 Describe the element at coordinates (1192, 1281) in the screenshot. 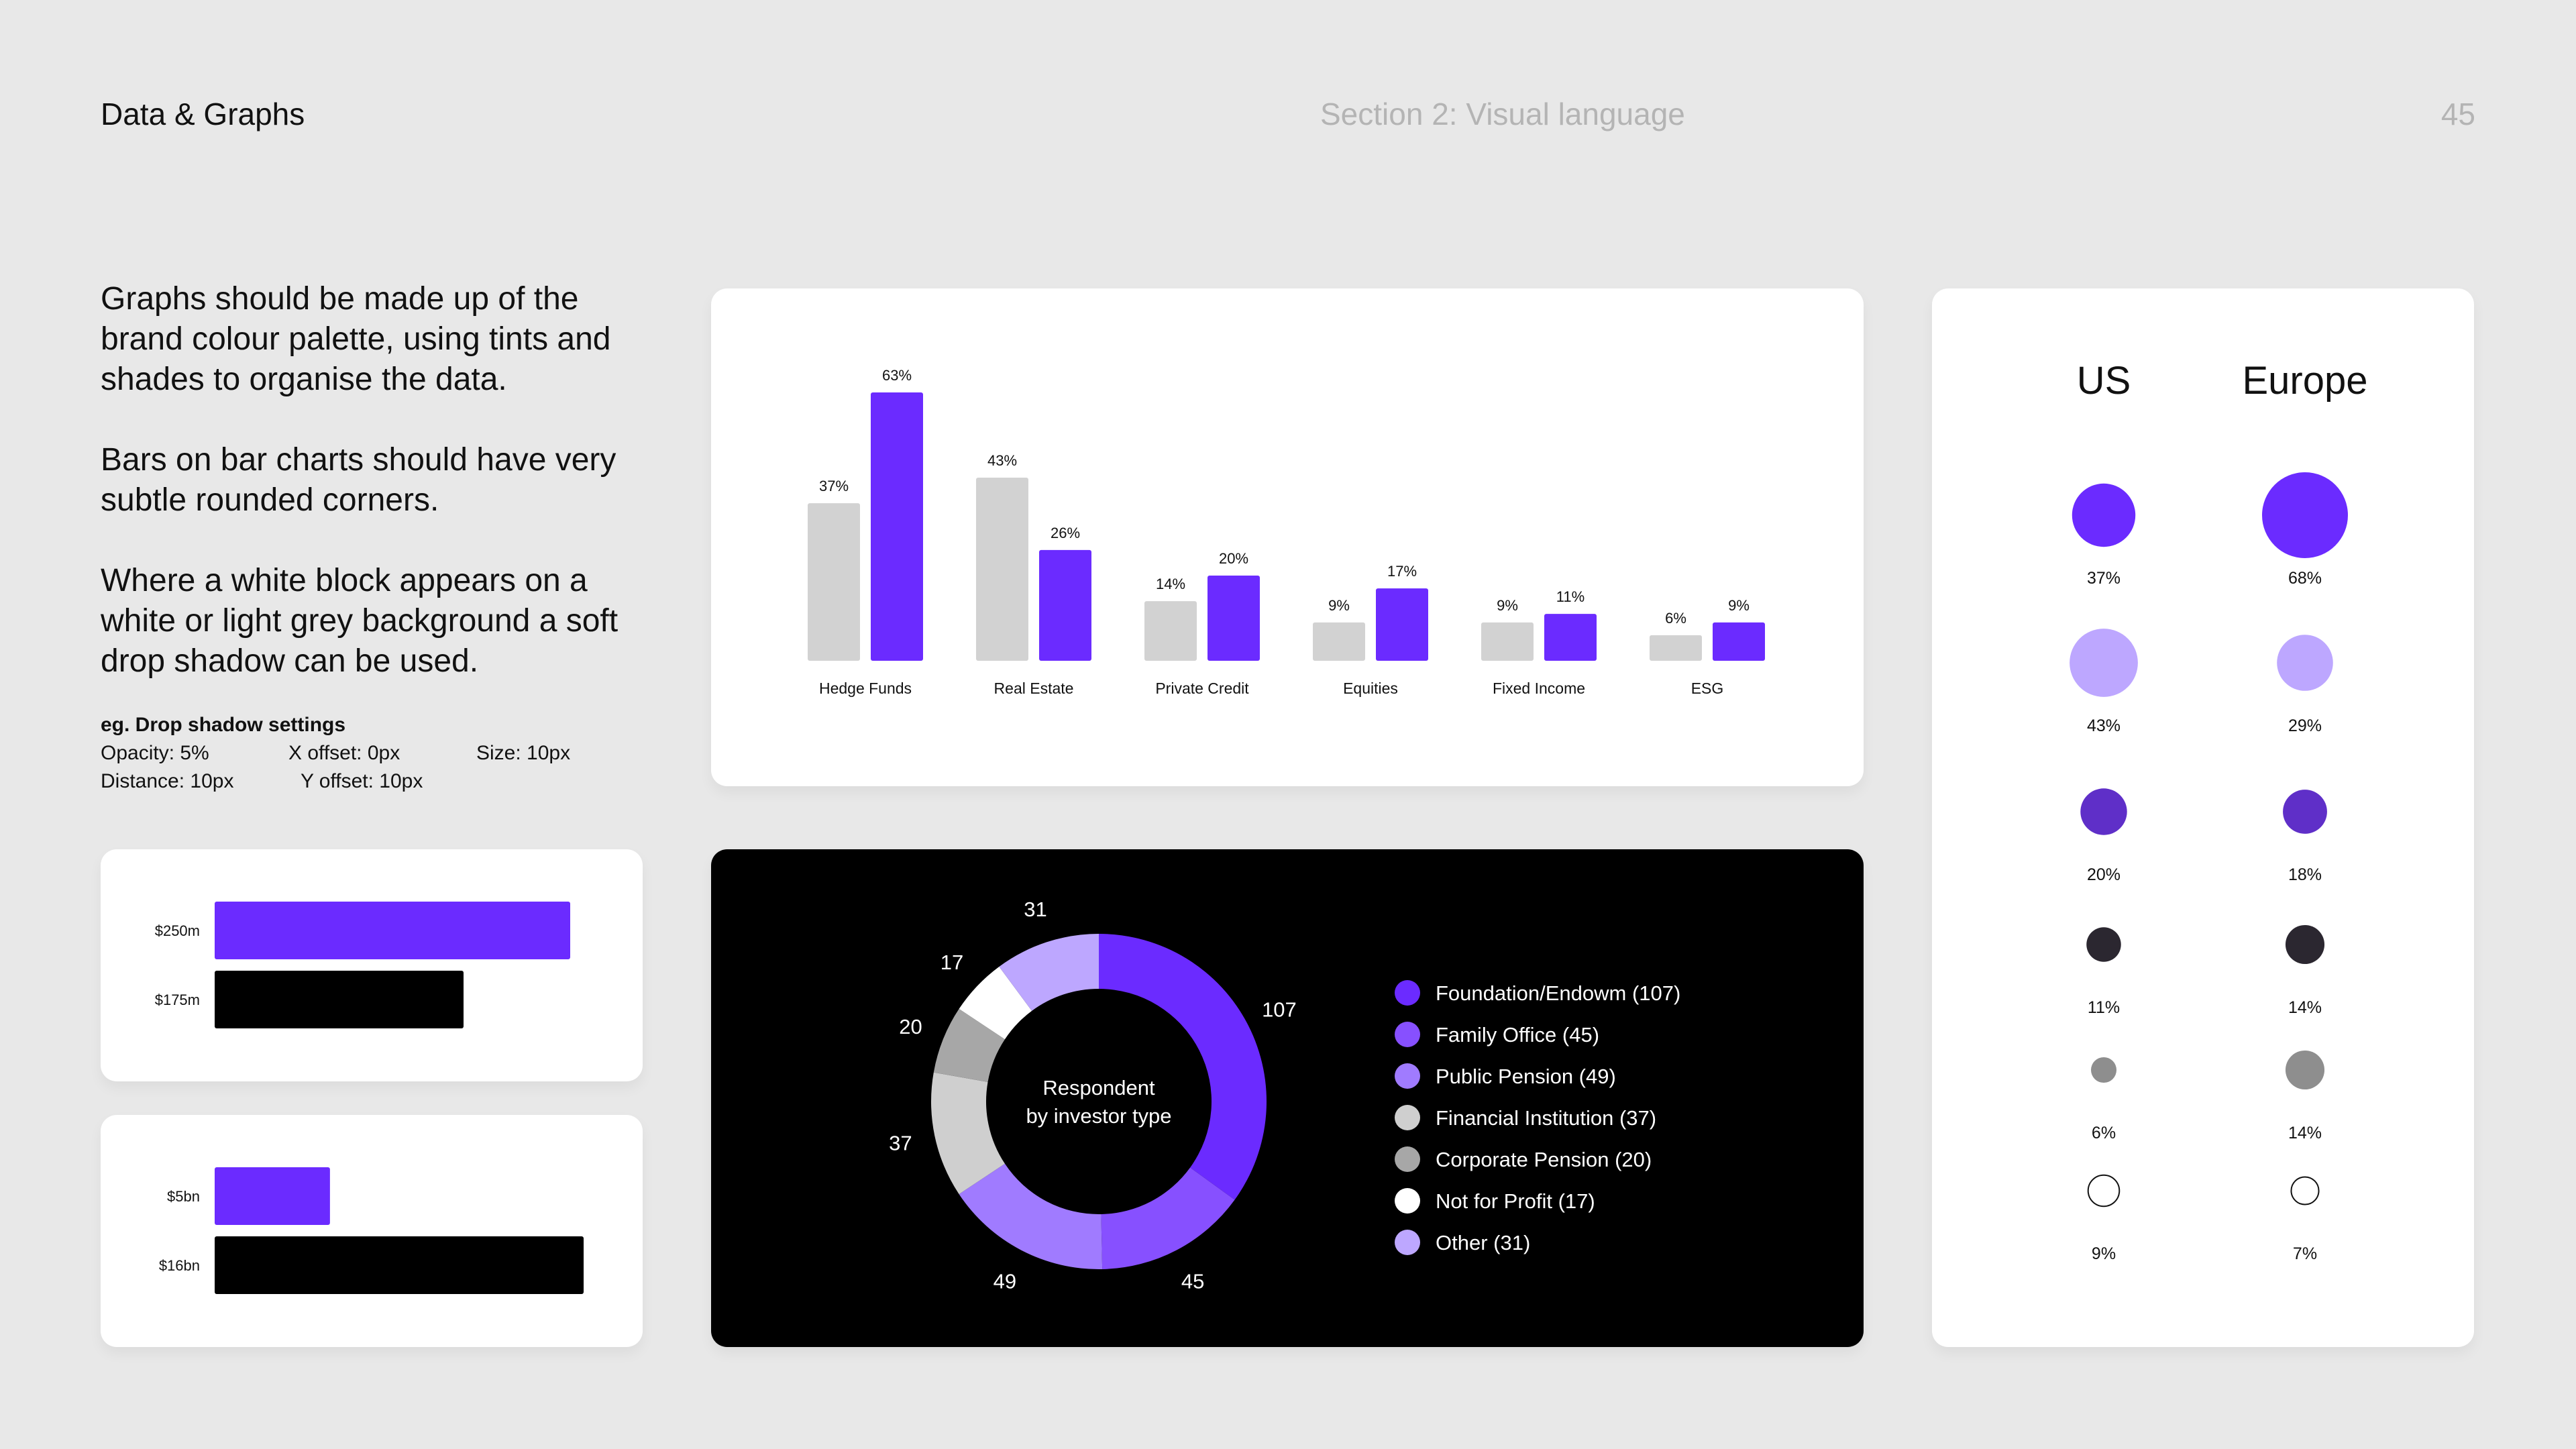

I see `donut-slice-value: 45` at that location.